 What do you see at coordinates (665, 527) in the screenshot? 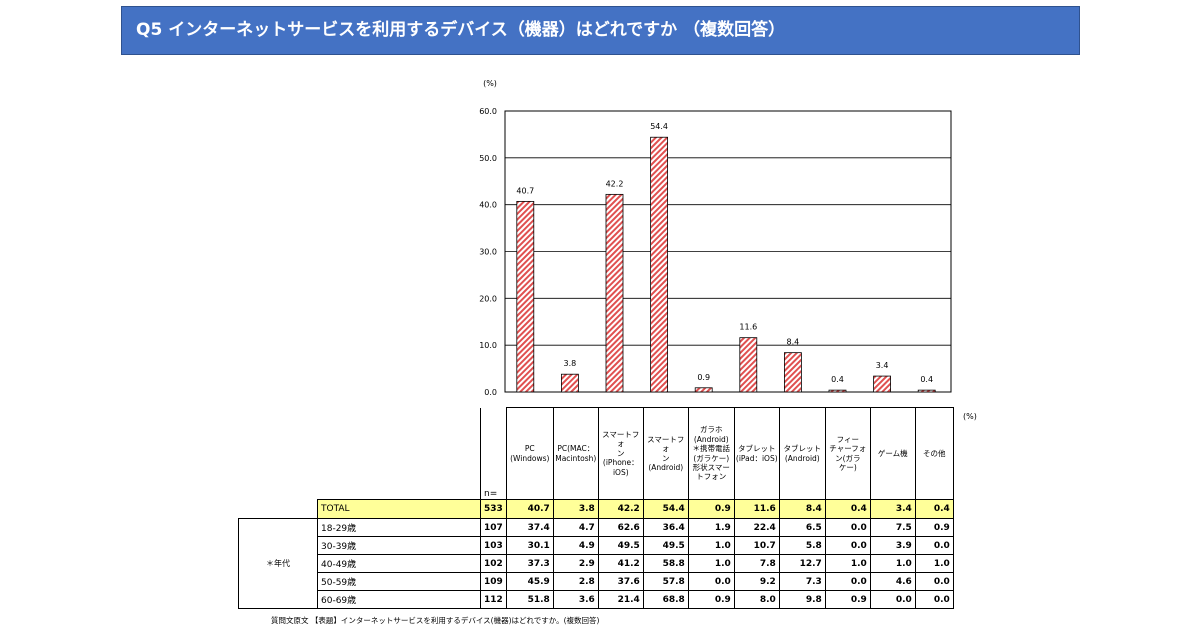
I see `value-cell: 36.4` at bounding box center [665, 527].